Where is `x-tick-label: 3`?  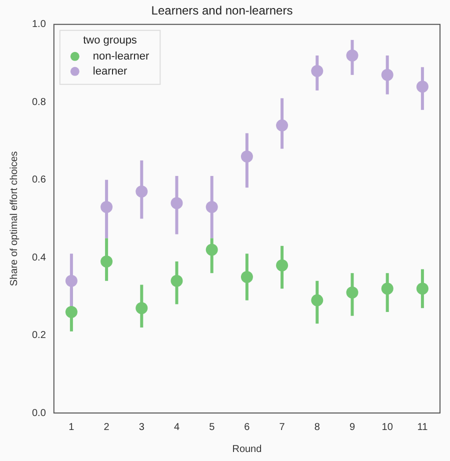 x-tick-label: 3 is located at coordinates (141, 427).